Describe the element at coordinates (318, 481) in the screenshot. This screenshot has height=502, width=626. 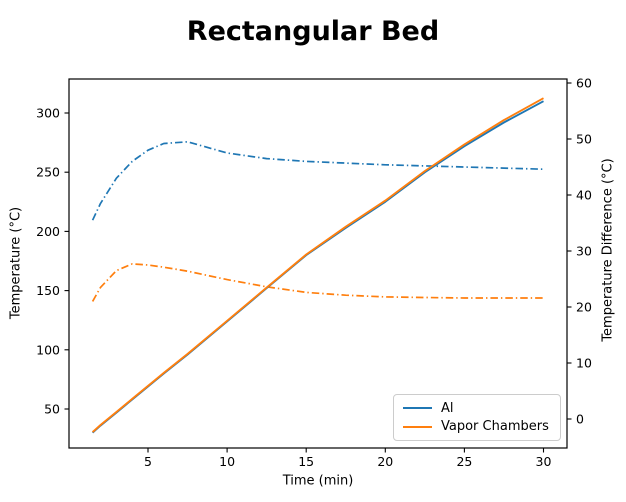
I see `x-axis-label: Time (min)` at that location.